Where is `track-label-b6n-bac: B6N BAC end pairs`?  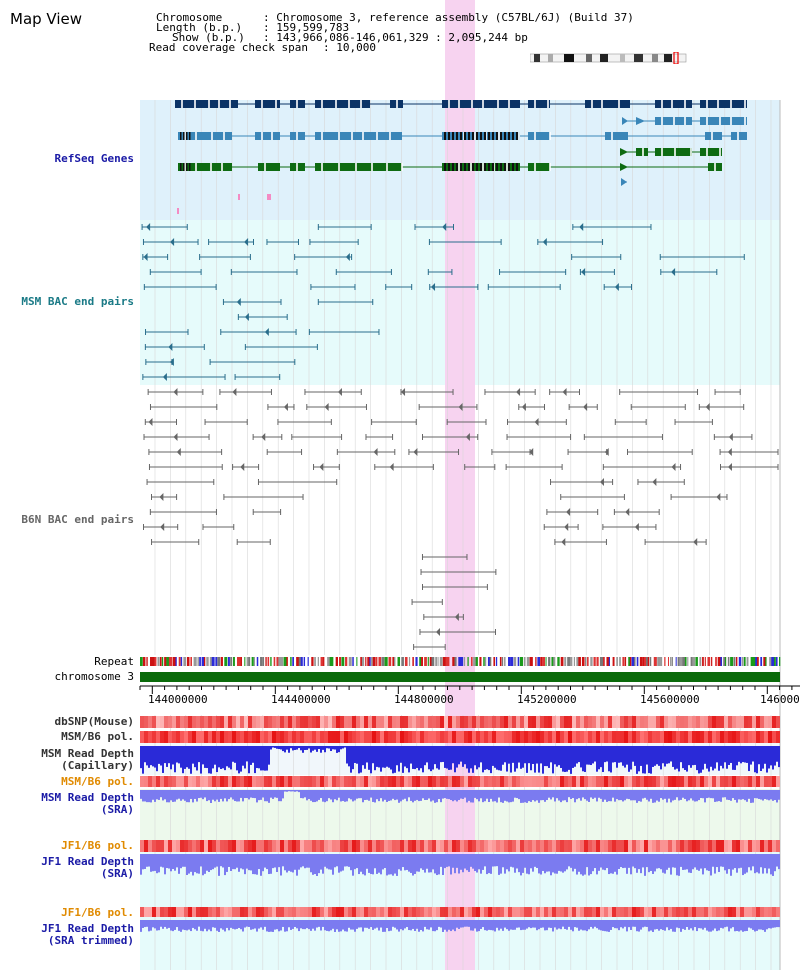
track-label-b6n-bac: B6N BAC end pairs is located at coordinates (77, 519).